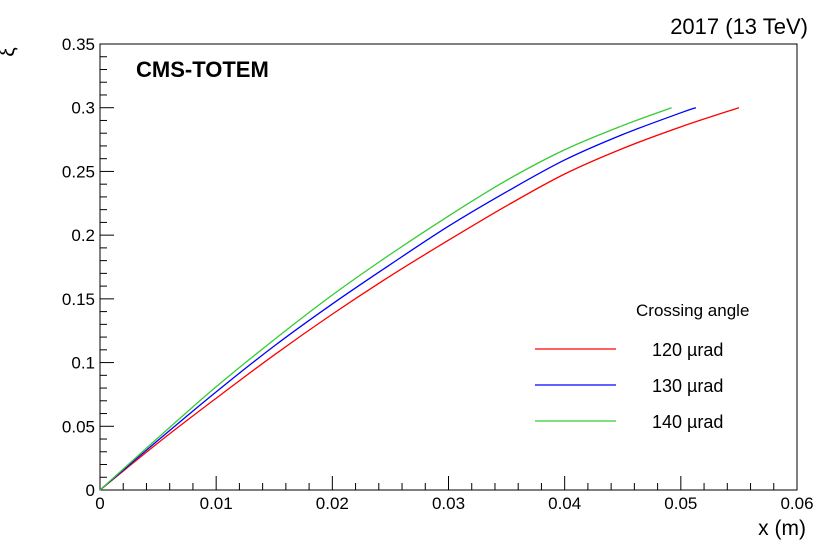 The image size is (821, 545). Describe the element at coordinates (564, 503) in the screenshot. I see `x-tick-label: 0.04` at that location.